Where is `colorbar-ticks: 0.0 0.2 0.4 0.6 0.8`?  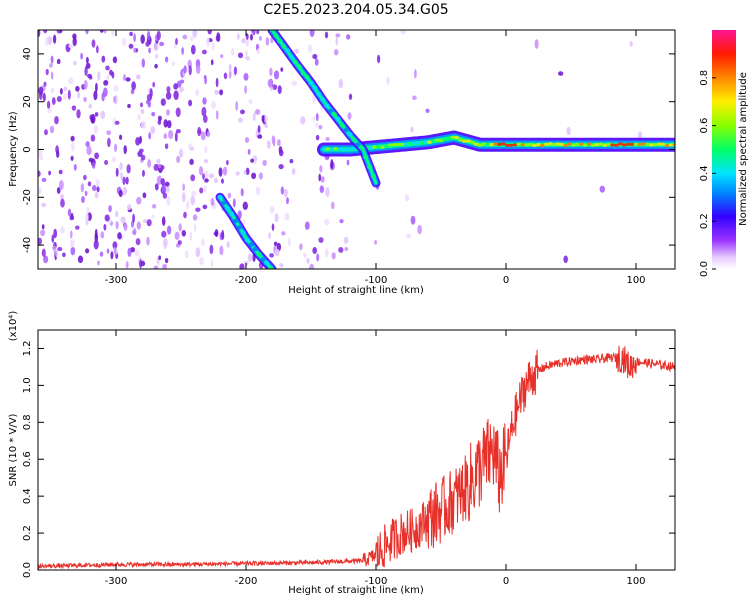 colorbar-ticks: 0.0 0.2 0.4 0.6 0.8 is located at coordinates (707, 173).